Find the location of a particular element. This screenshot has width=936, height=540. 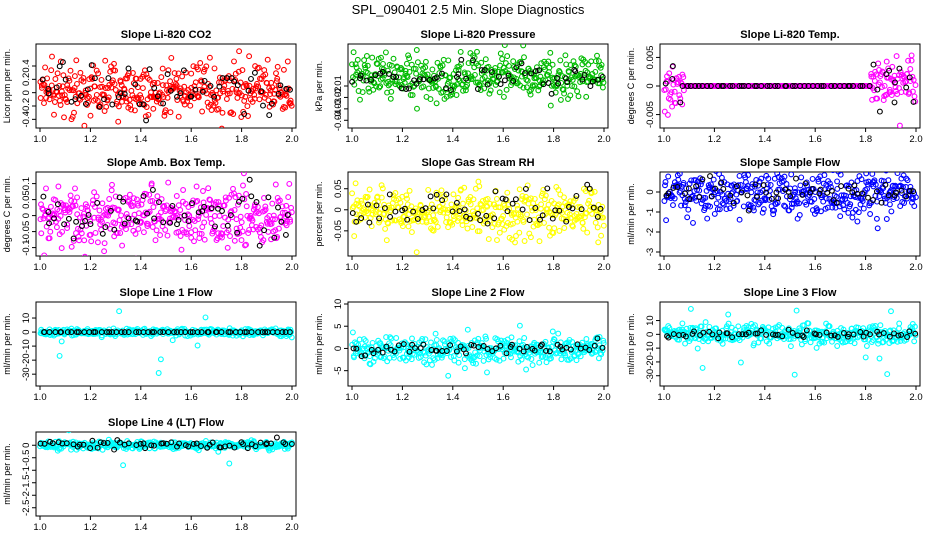

y-tick-label: -1.5 is located at coordinates (26, 483).